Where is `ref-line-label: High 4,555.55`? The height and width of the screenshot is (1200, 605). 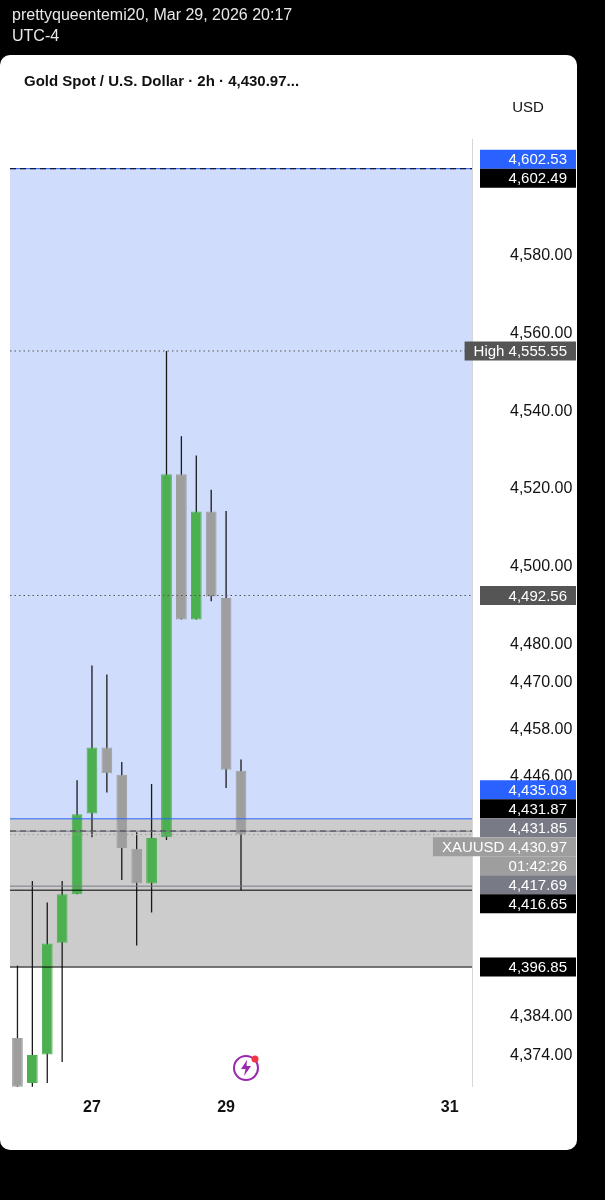 ref-line-label: High 4,555.55 is located at coordinates (520, 351).